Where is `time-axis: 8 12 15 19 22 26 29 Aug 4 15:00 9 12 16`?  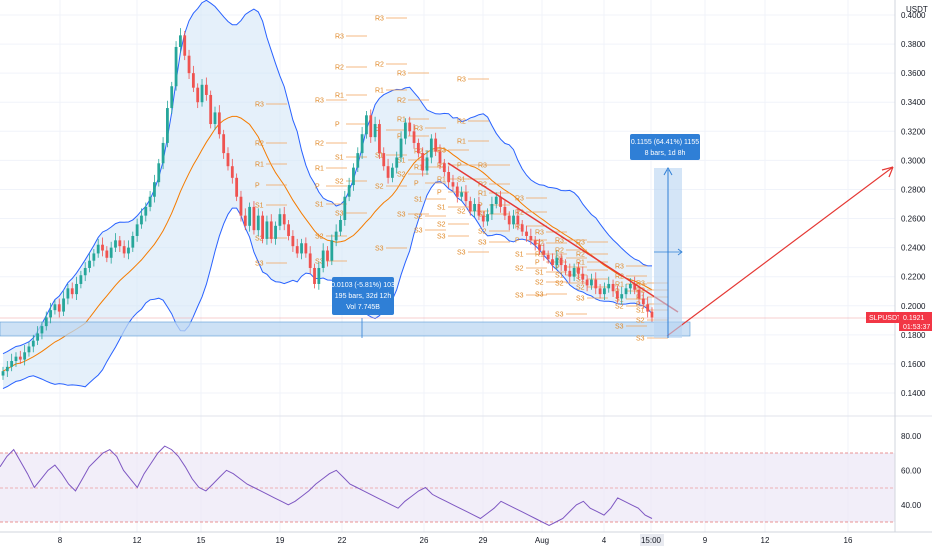
time-axis: 8 12 15 19 22 26 29 Aug 4 15:00 9 12 16 is located at coordinates (466, 538).